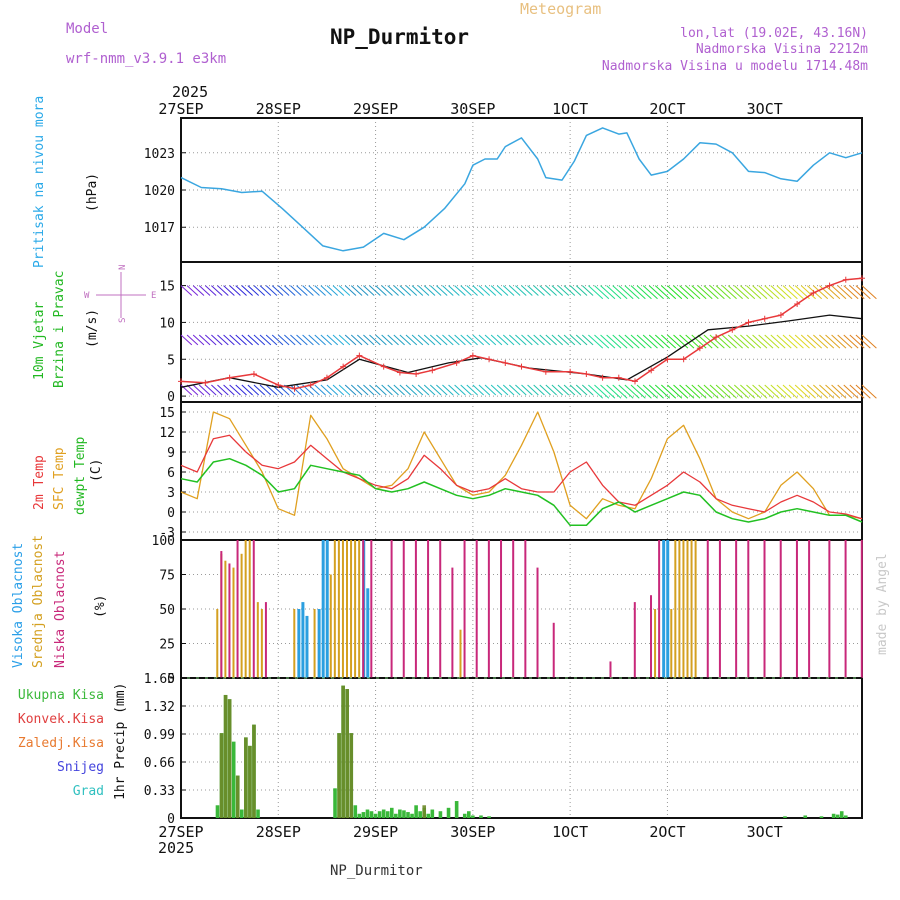  Describe the element at coordinates (171, 819) in the screenshot. I see `y-tick-label: 0` at that location.